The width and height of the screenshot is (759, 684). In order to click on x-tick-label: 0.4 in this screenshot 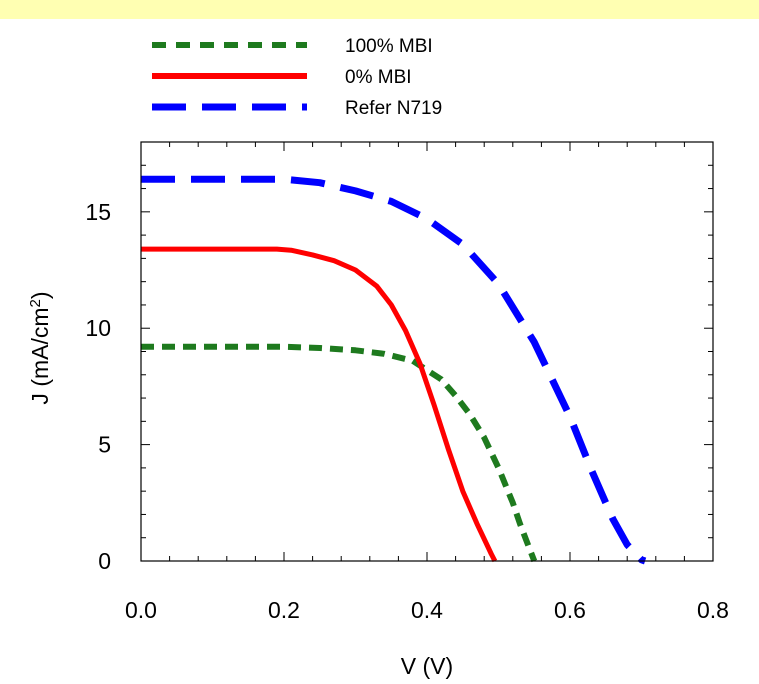, I will do `click(427, 610)`.